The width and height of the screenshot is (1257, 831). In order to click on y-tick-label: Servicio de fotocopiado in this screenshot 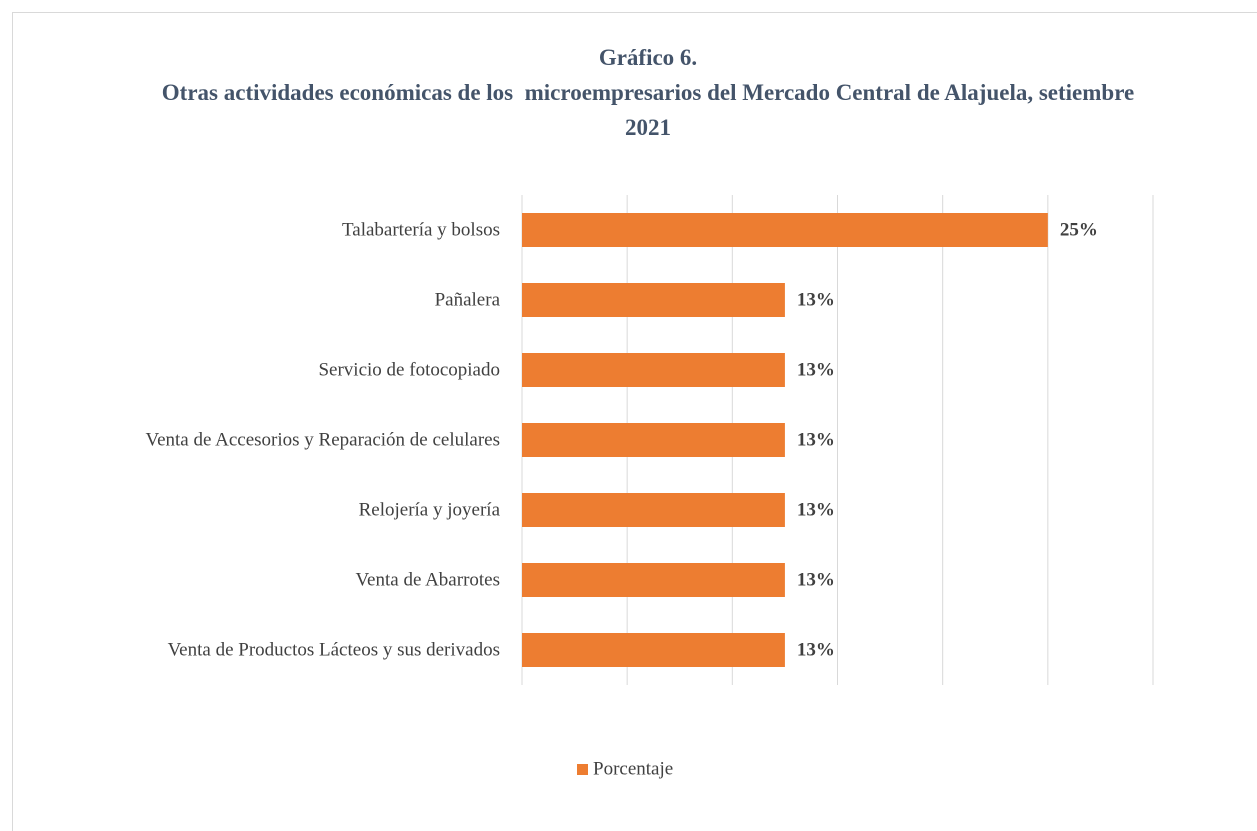, I will do `click(409, 369)`.